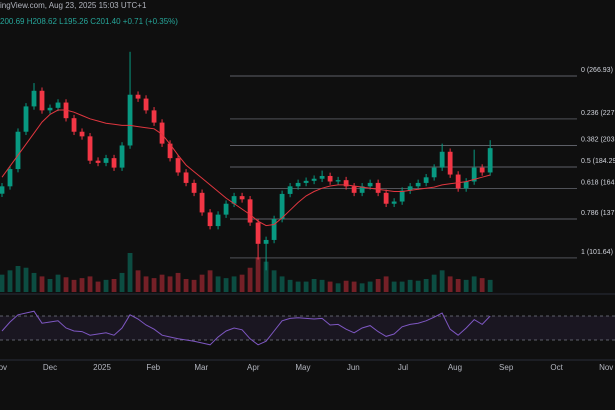 The image size is (615, 410). Describe the element at coordinates (246, 328) in the screenshot. I see `rsi-line` at that location.